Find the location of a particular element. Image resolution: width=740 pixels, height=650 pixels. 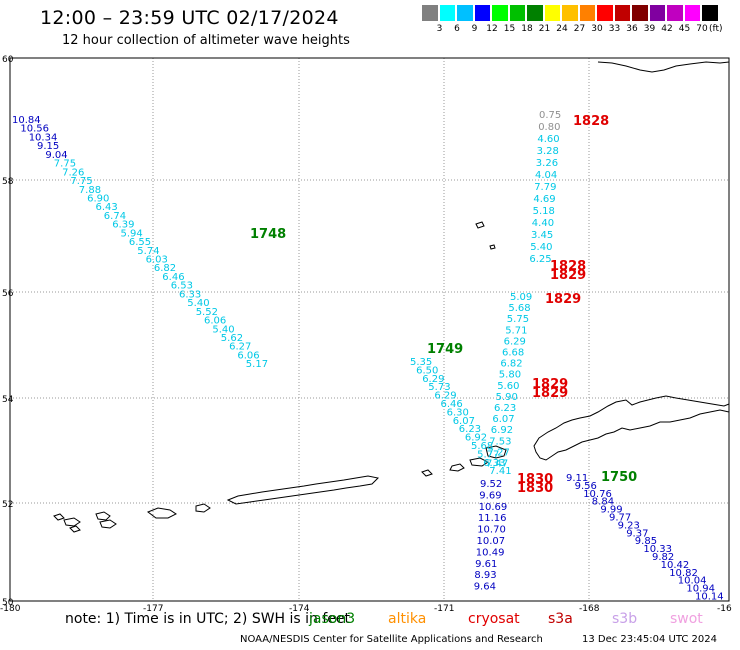

wave-height-label: 5.40 is located at coordinates (541, 247).